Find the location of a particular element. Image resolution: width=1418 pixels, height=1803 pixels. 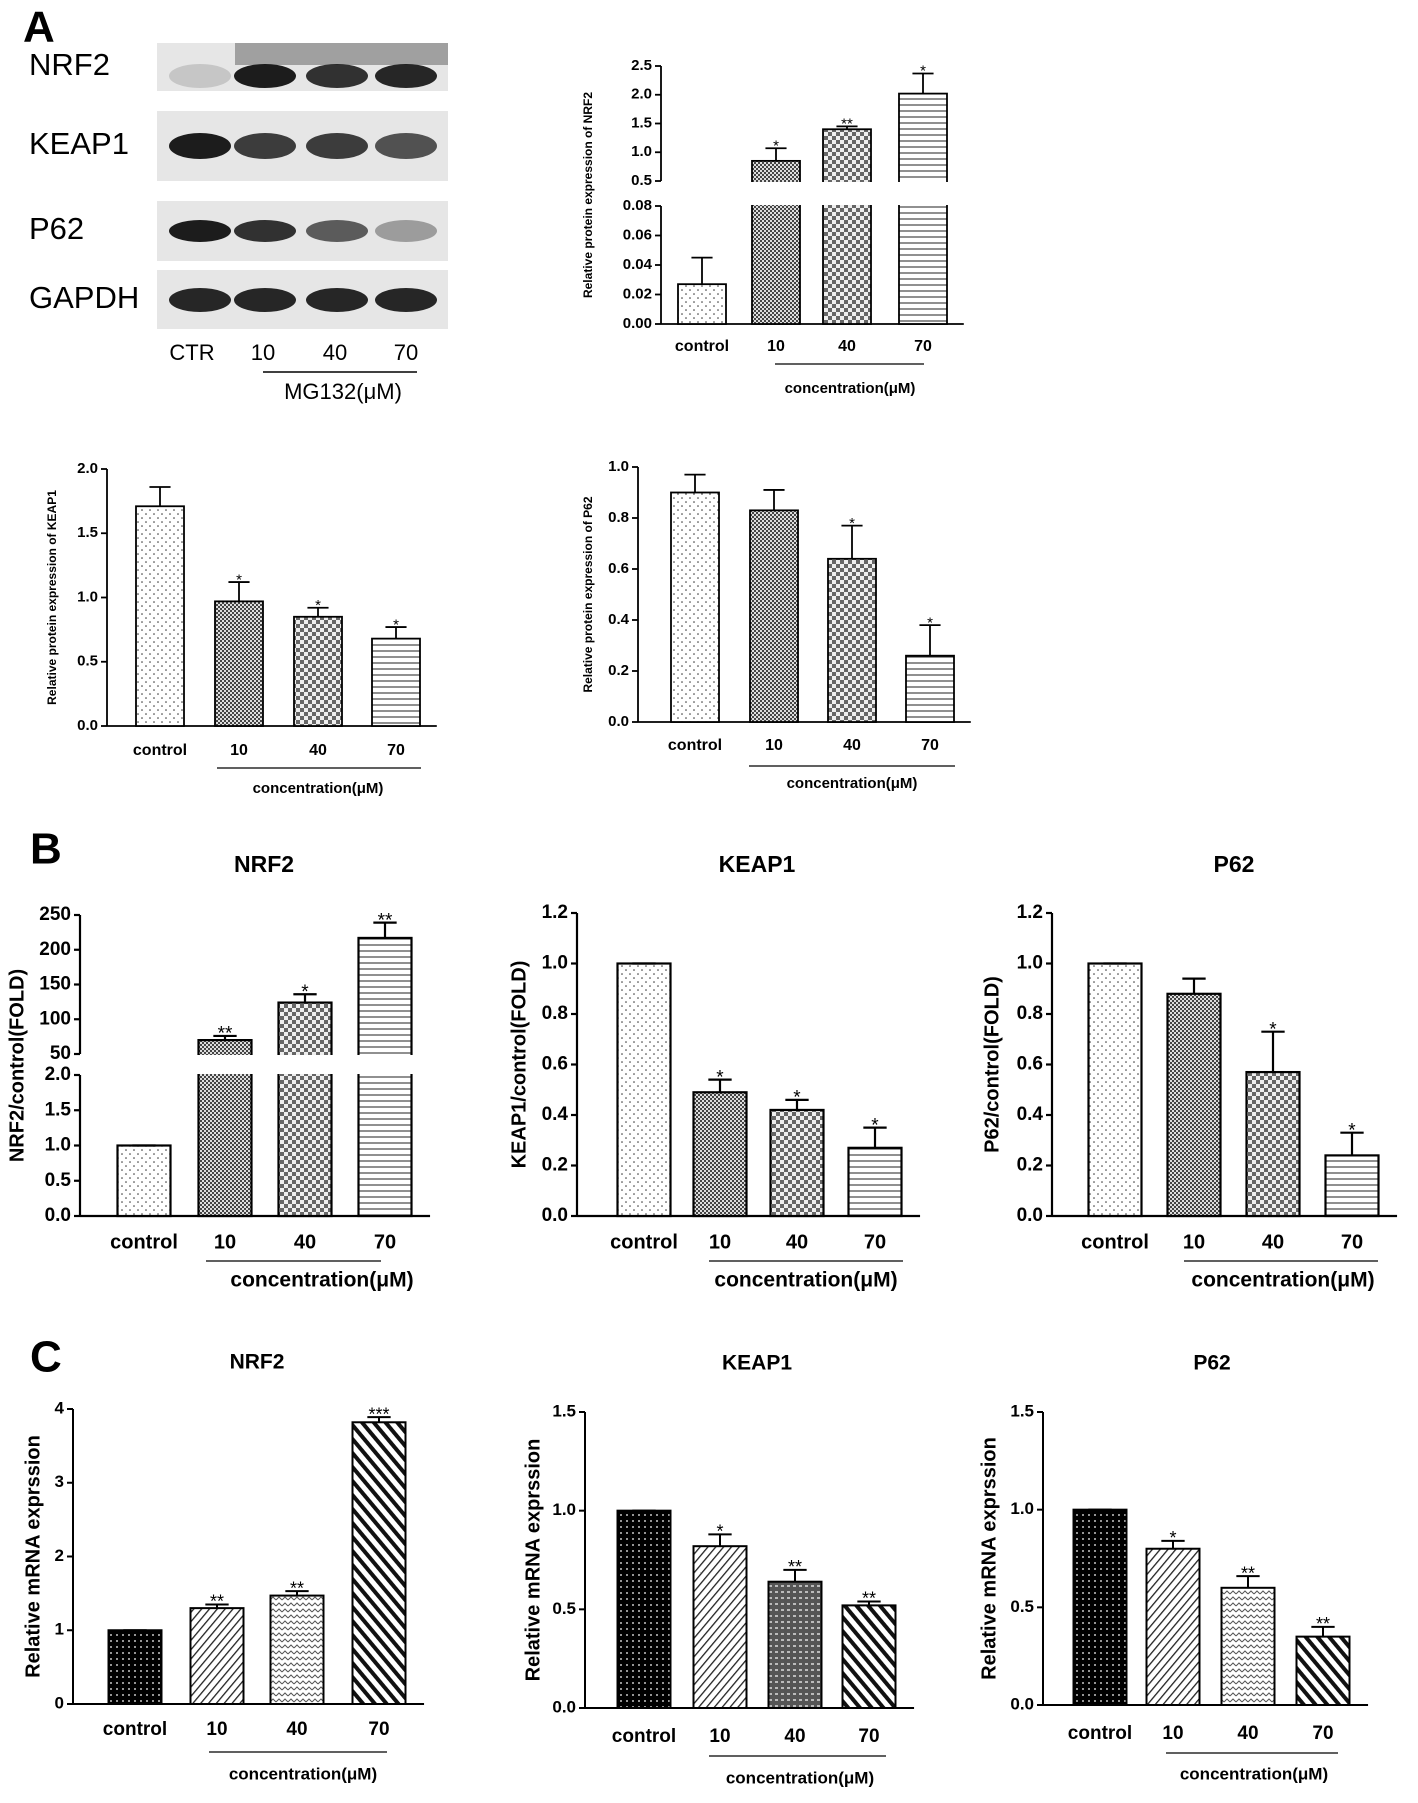

protein-label: KEAP1 is located at coordinates (79, 143).